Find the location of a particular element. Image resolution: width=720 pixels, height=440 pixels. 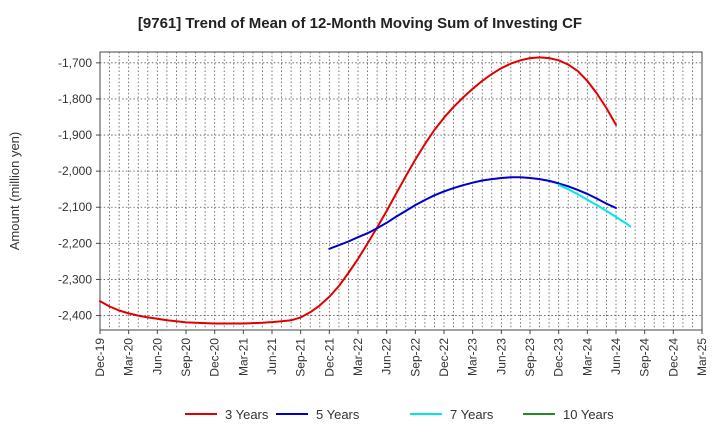

series-line-5-years is located at coordinates (472, 213).